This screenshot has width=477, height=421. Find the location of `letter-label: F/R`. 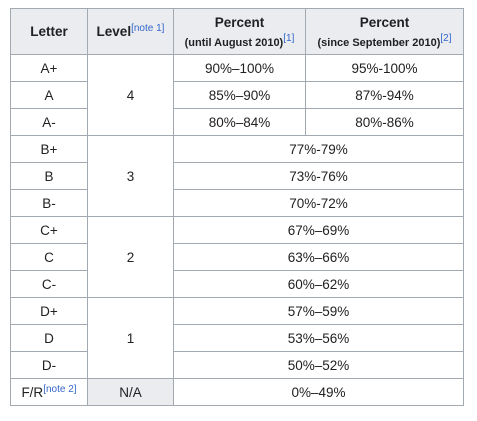

letter-label: F/R is located at coordinates (32, 392).